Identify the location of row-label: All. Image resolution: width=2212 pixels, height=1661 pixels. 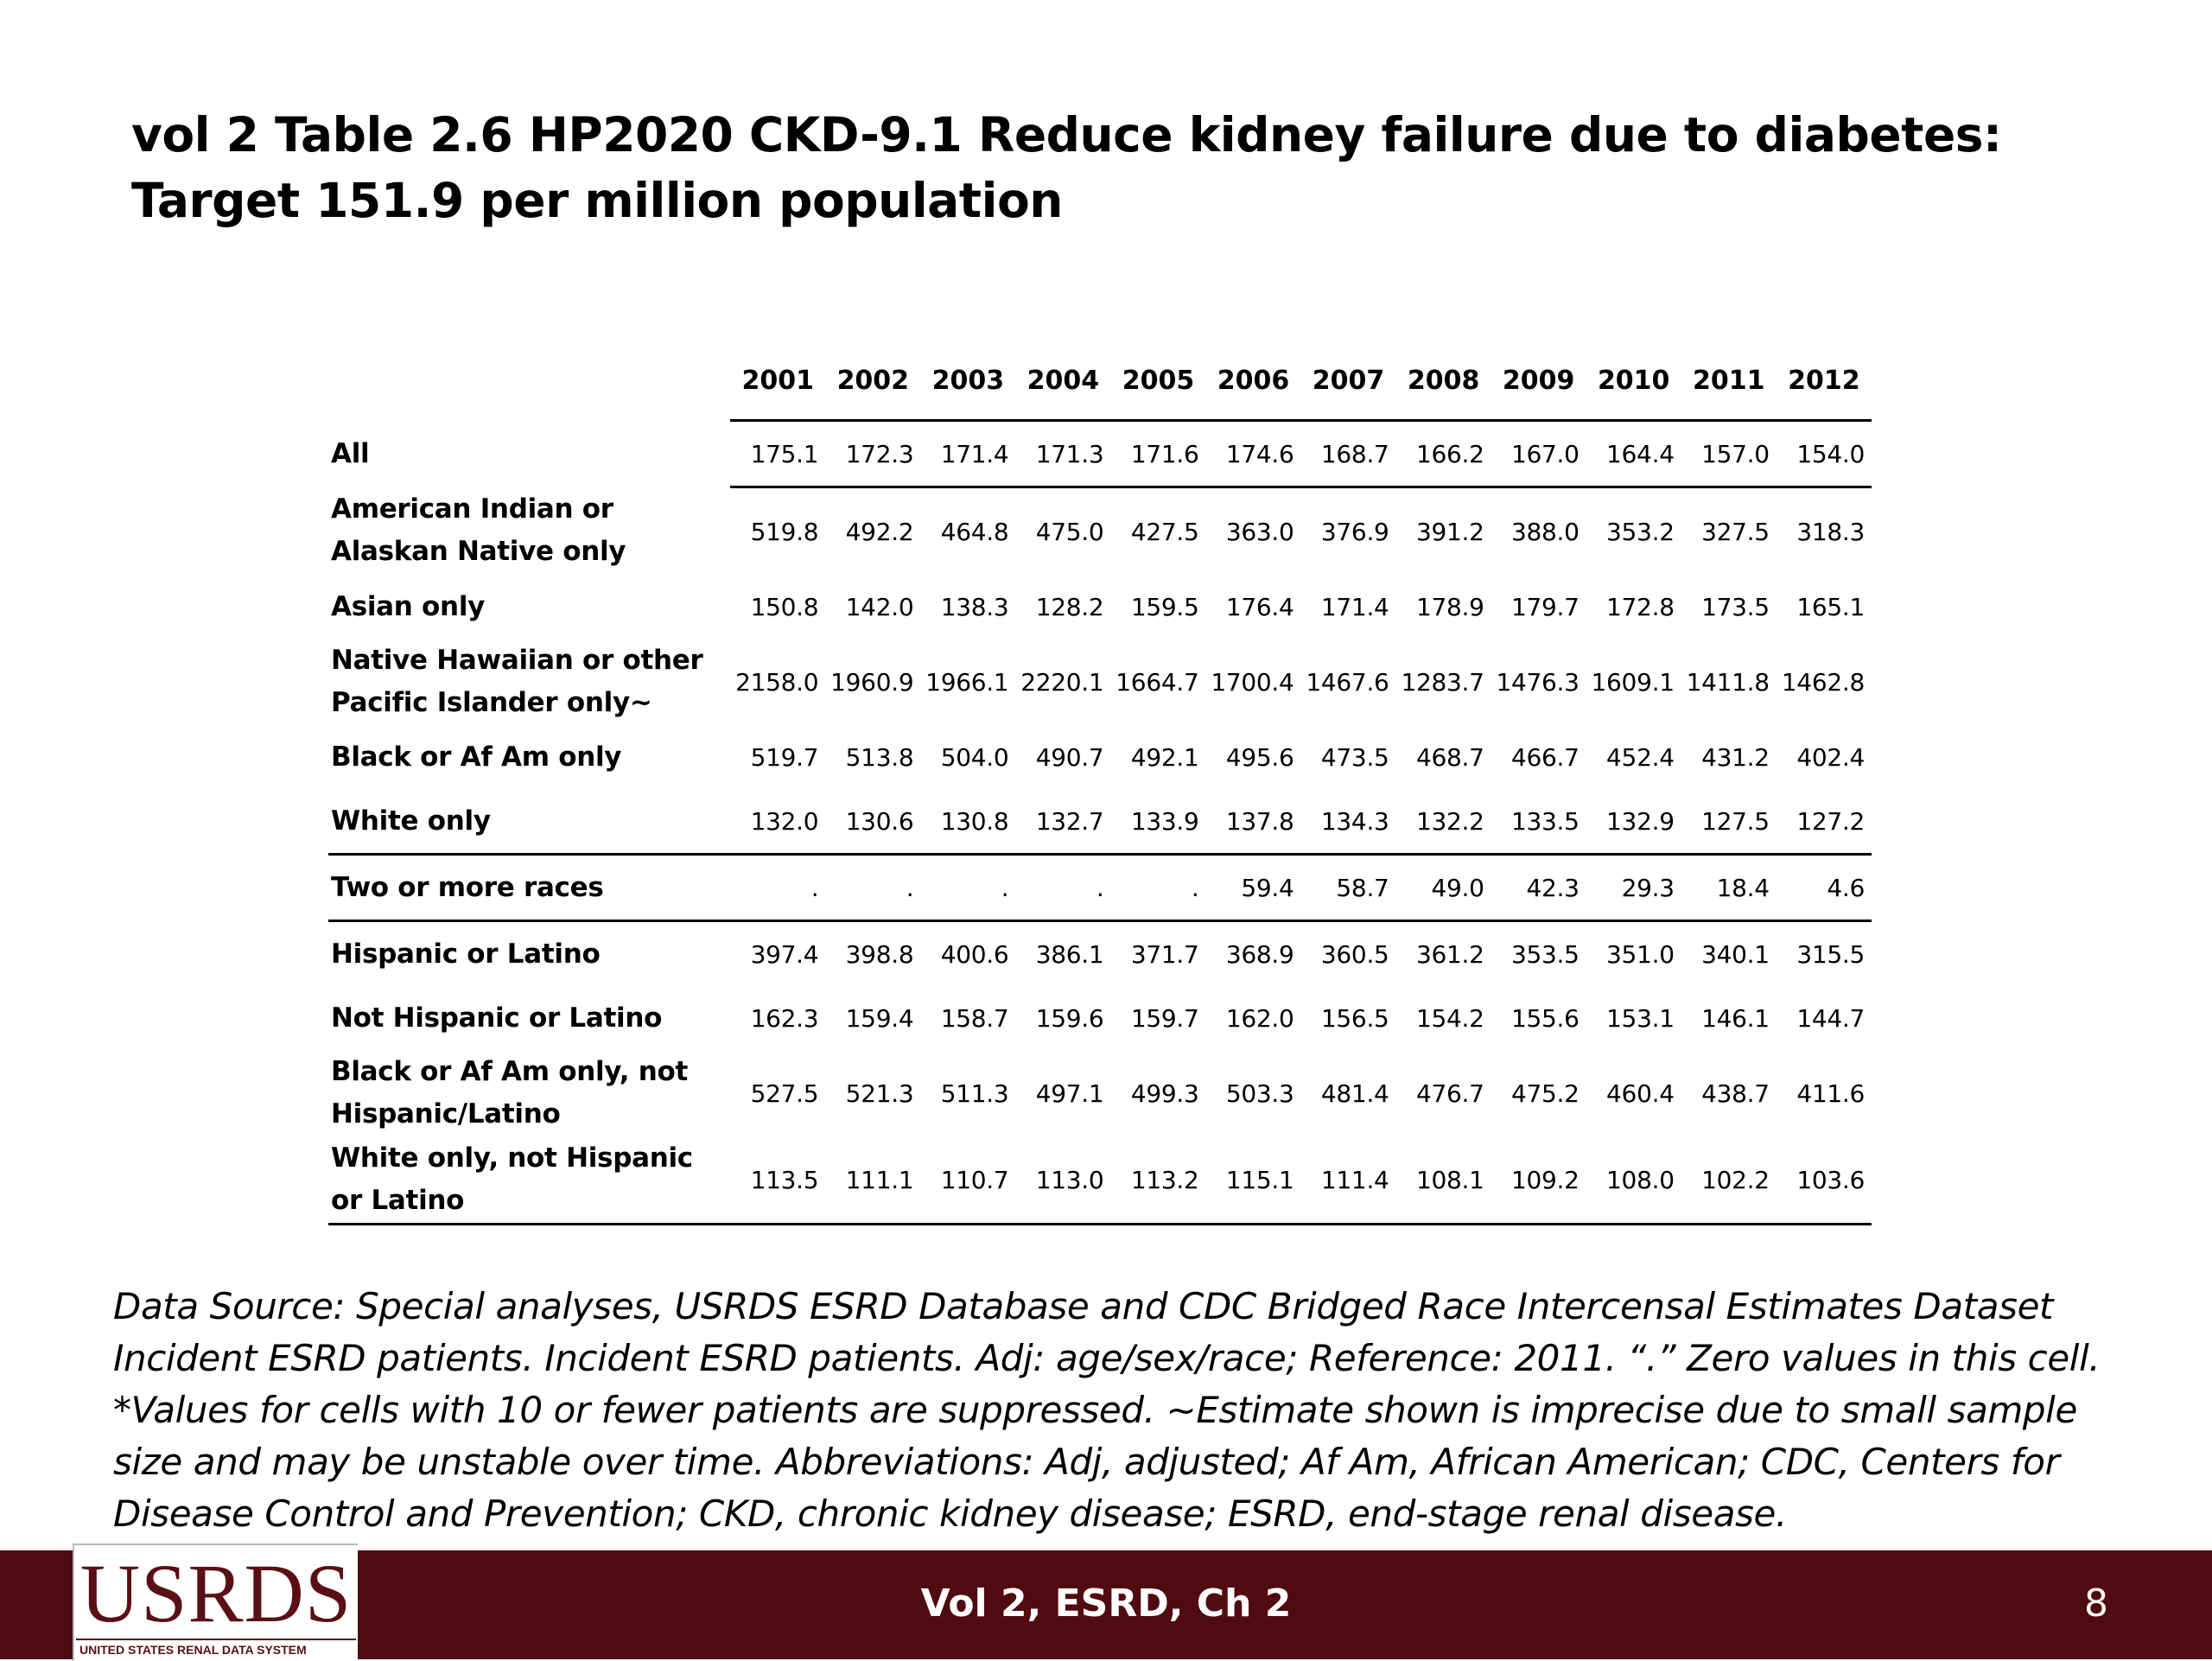
(350, 453).